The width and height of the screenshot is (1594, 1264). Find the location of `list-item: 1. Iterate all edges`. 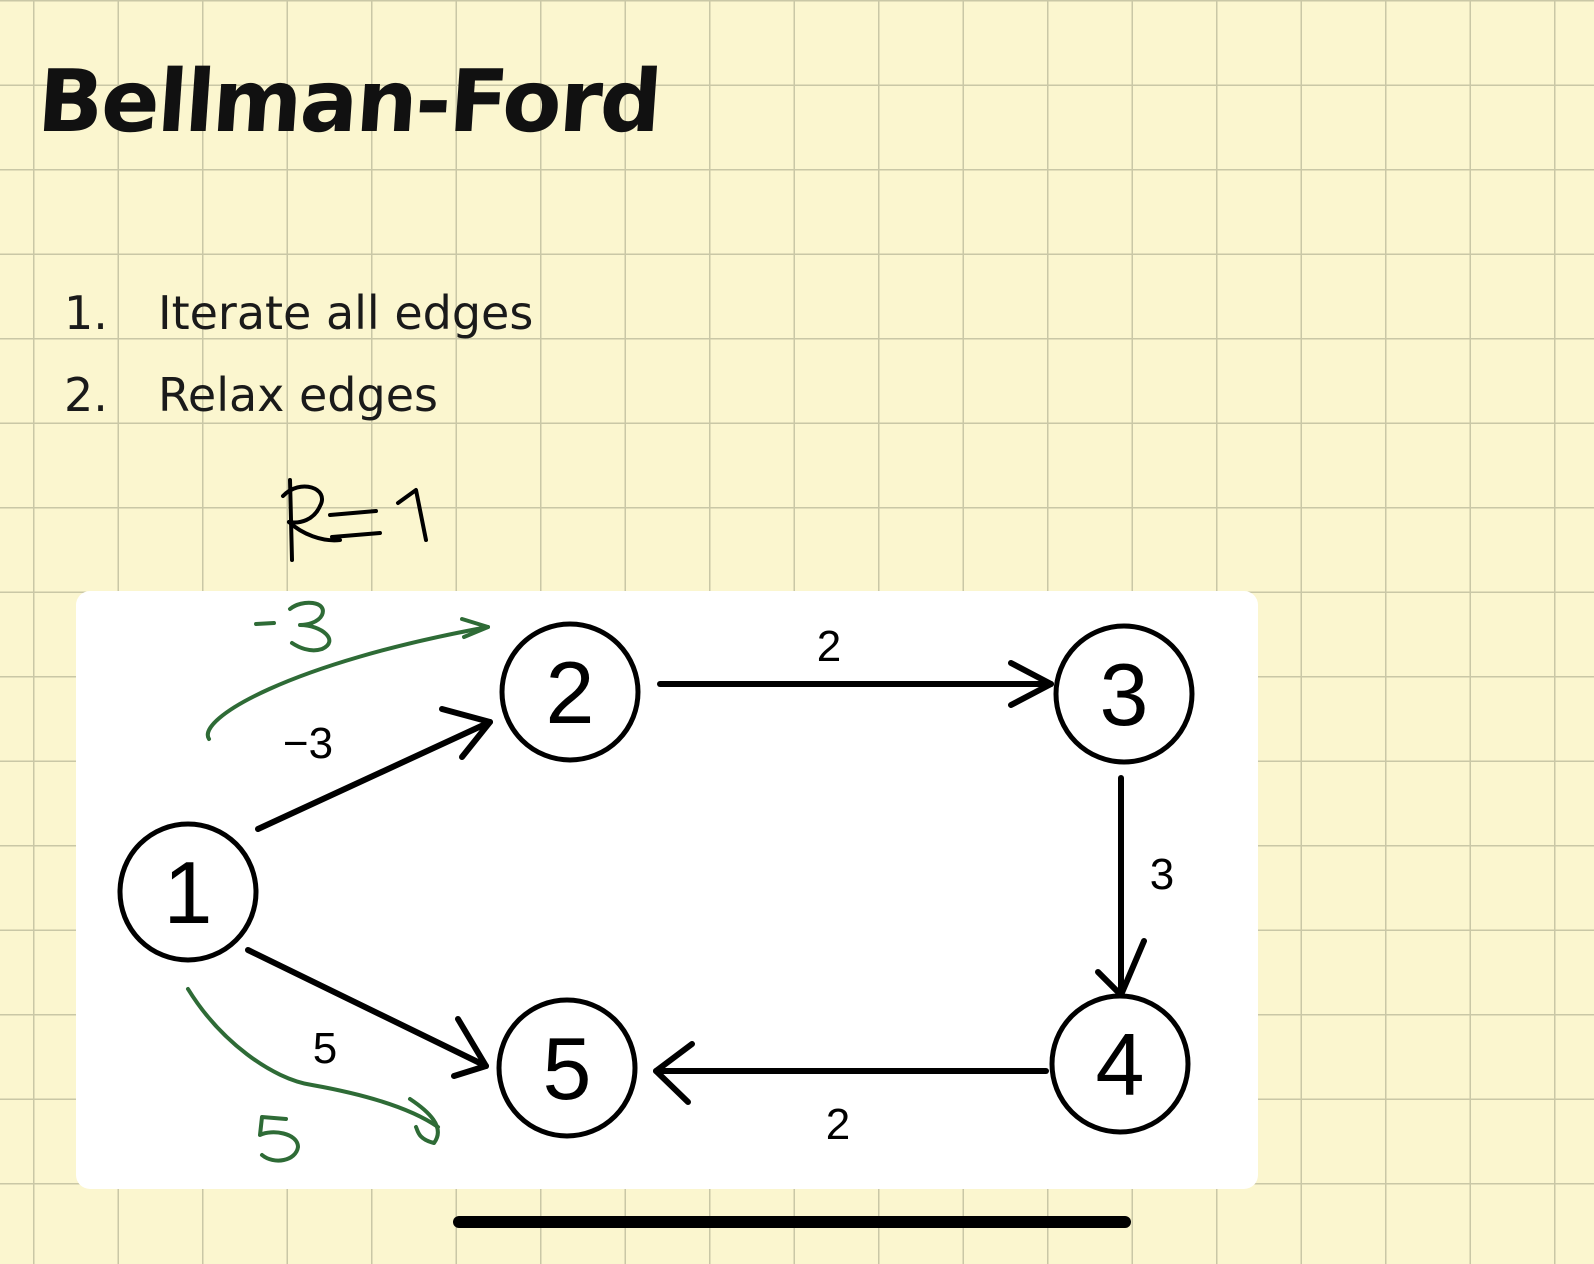

list-item: 1. Iterate all edges is located at coordinates (298, 313).